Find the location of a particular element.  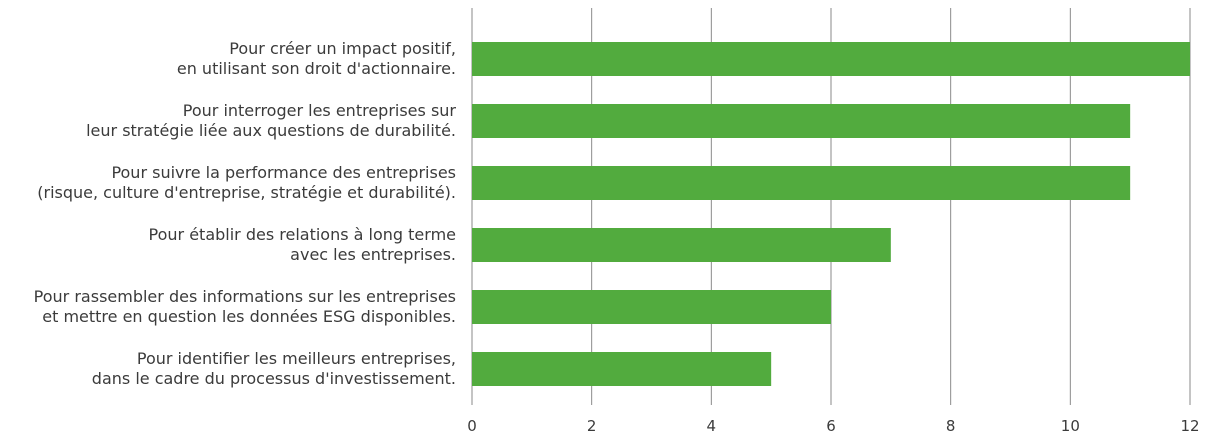

x-tick-label: 10 is located at coordinates (1070, 426).